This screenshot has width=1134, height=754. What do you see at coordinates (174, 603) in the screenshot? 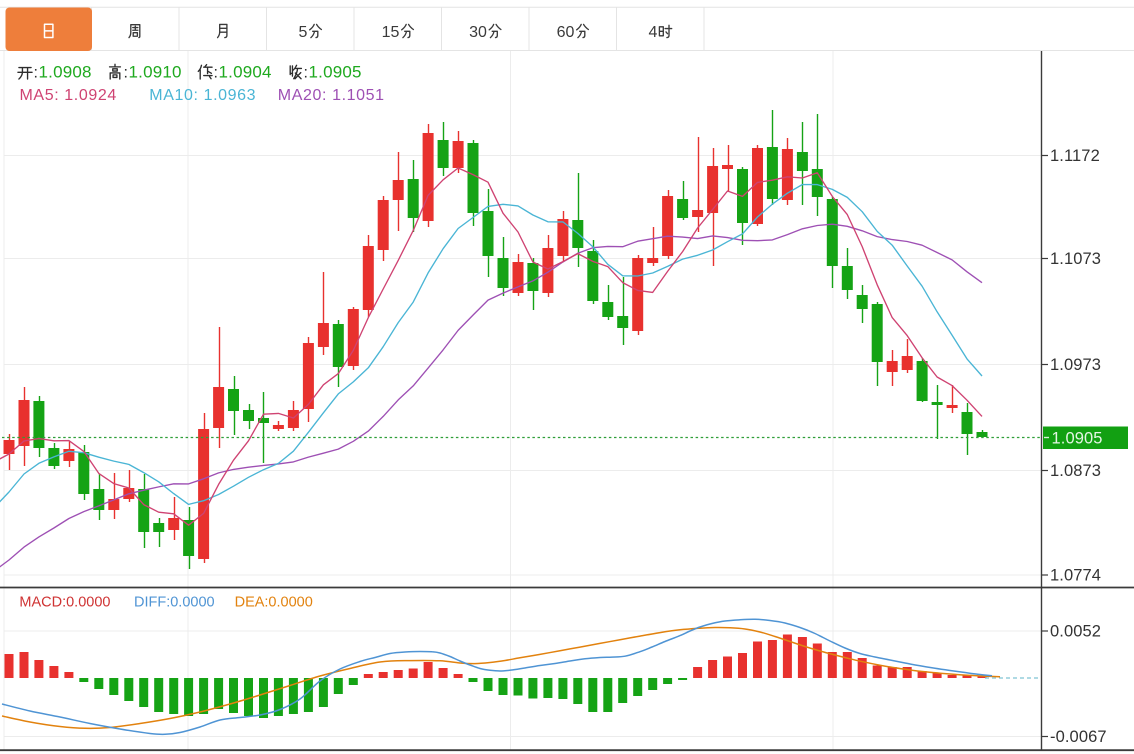
I see `svg-text: DIFF:0.0000` at bounding box center [174, 603].